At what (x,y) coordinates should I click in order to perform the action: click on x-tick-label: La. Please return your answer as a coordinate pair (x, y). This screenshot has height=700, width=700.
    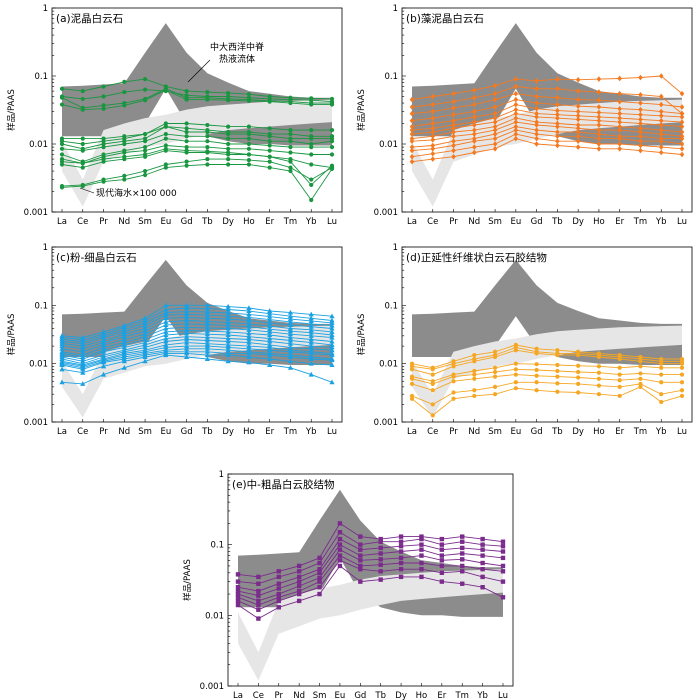
    Looking at the image, I should click on (62, 222).